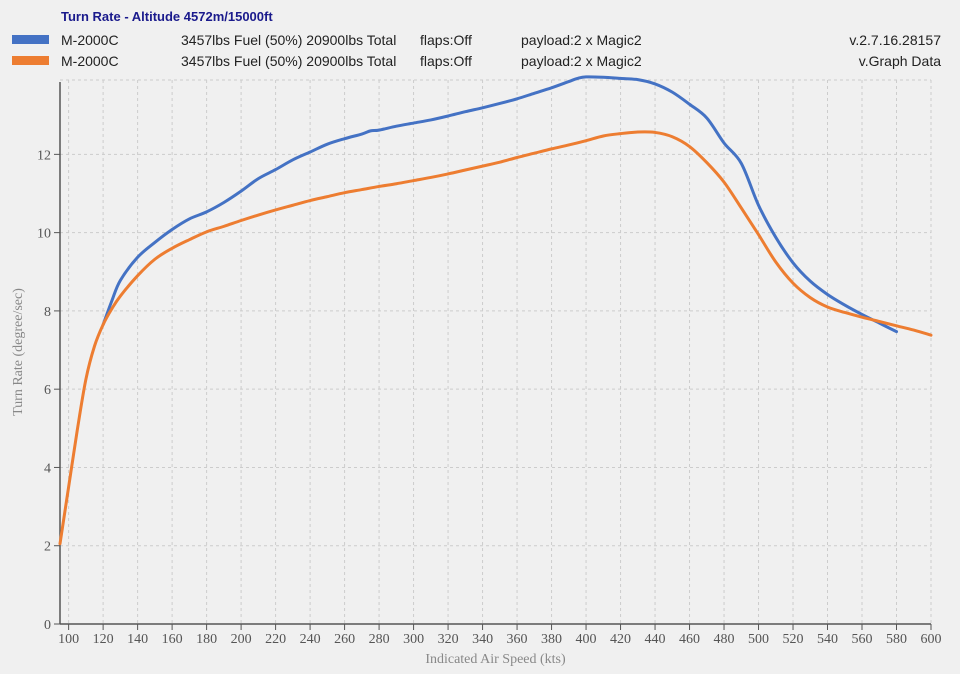 Image resolution: width=960 pixels, height=674 pixels. I want to click on x-tick-label: 260, so click(344, 639).